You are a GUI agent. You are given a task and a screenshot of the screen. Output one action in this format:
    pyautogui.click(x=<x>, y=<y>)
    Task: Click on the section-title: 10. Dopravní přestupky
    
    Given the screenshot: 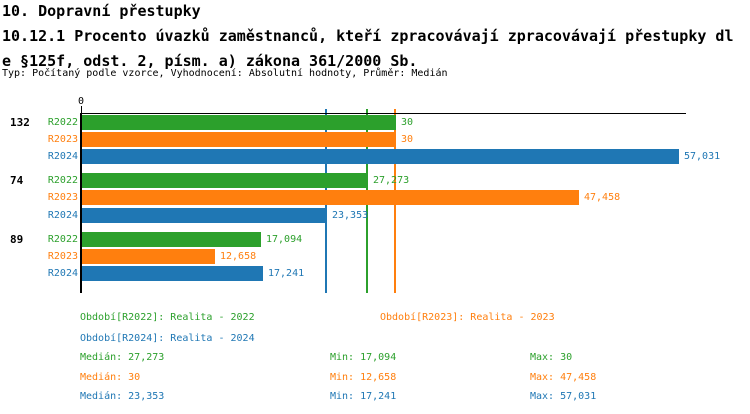 What is the action you would take?
    pyautogui.click(x=101, y=11)
    